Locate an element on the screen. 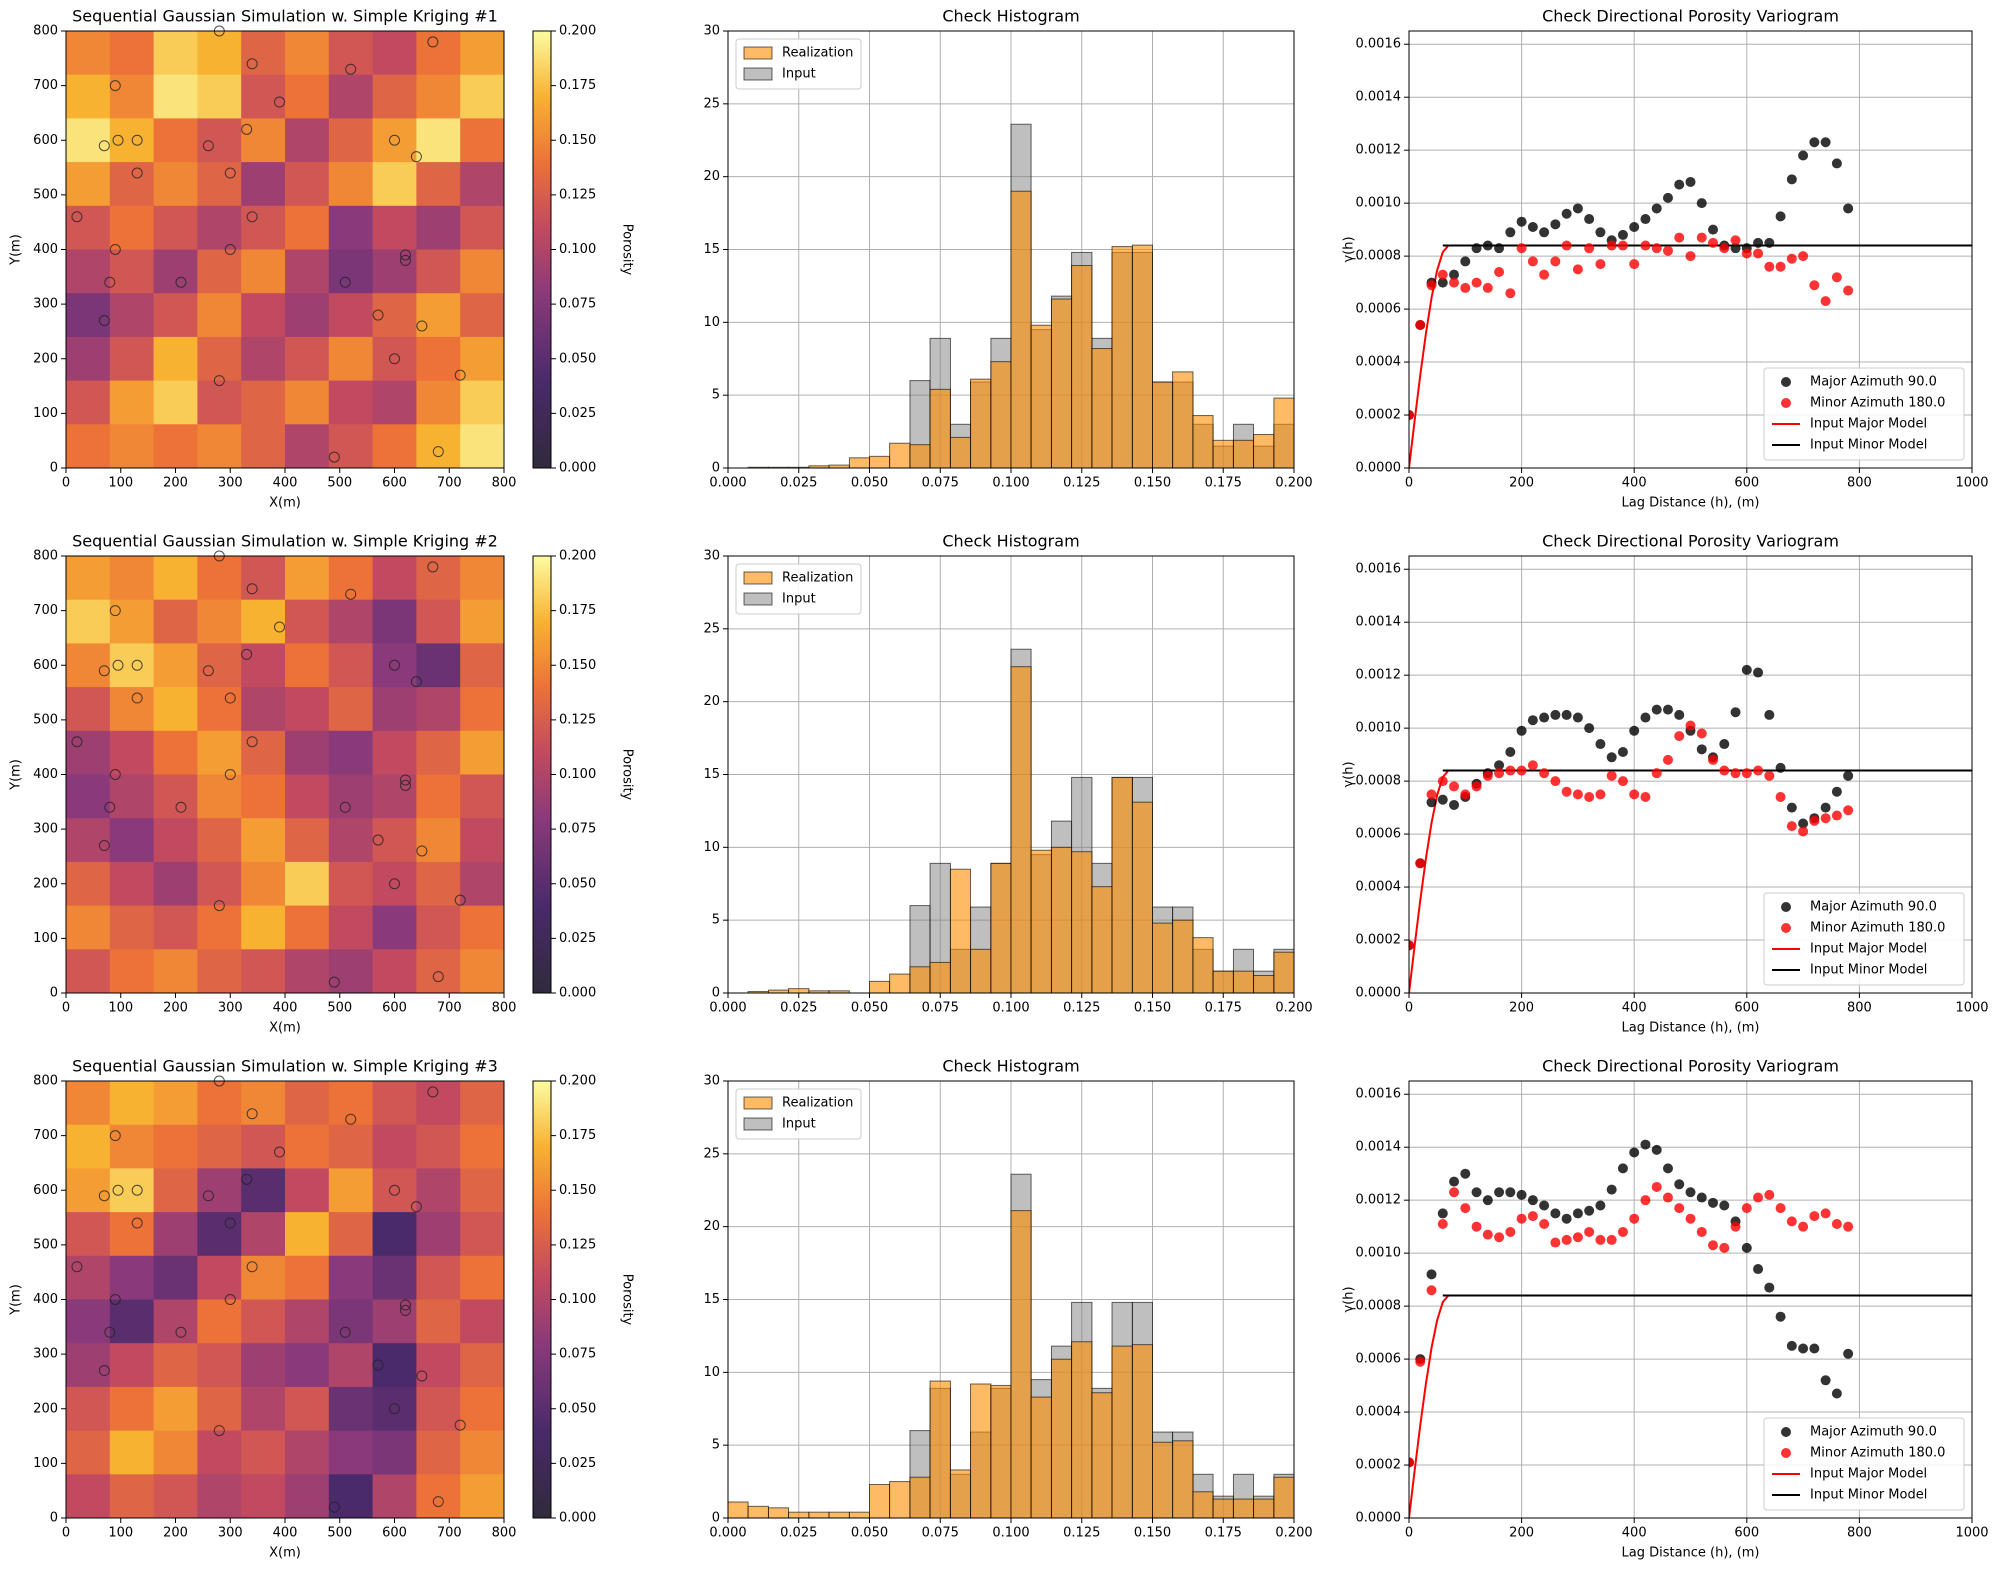 This screenshot has width=1999, height=1580. x-tick-label: 0.175 is located at coordinates (1223, 483).